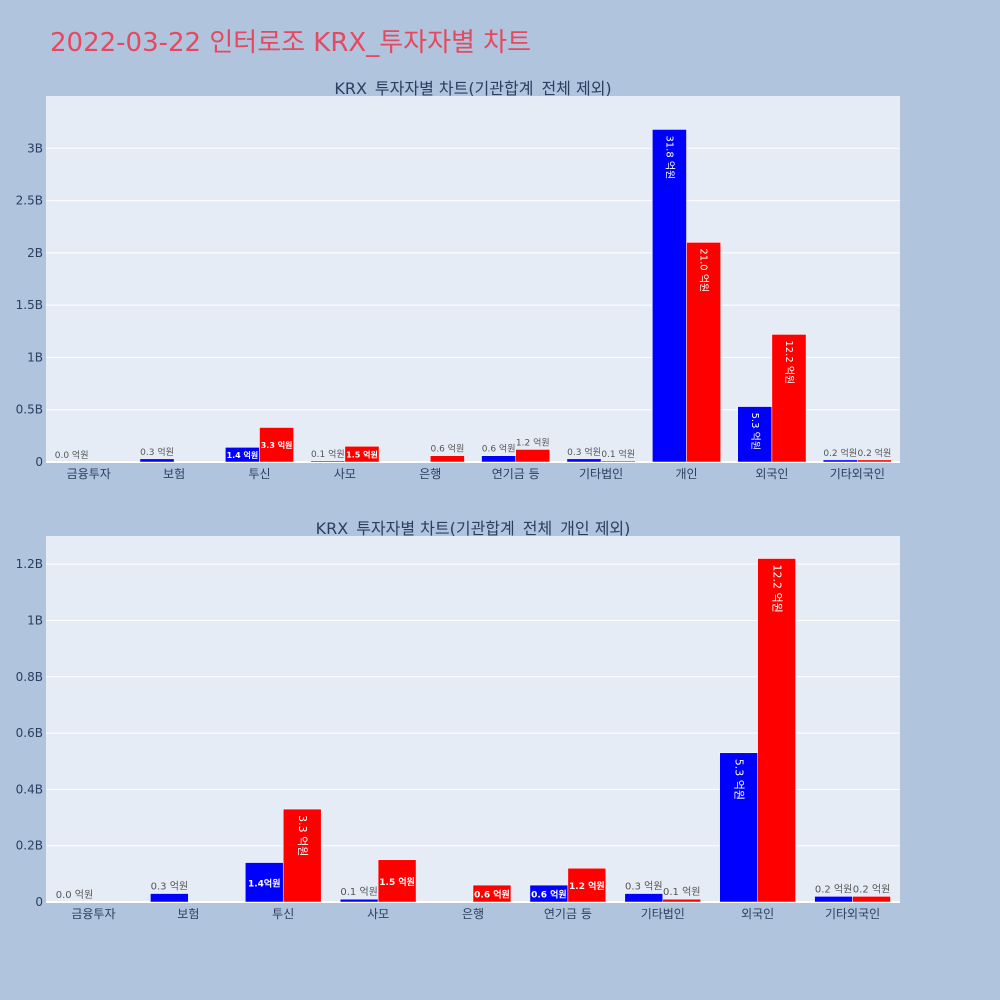 This screenshot has height=1000, width=1000. What do you see at coordinates (704, 270) in the screenshot?
I see `data-label: 21.0 억원` at bounding box center [704, 270].